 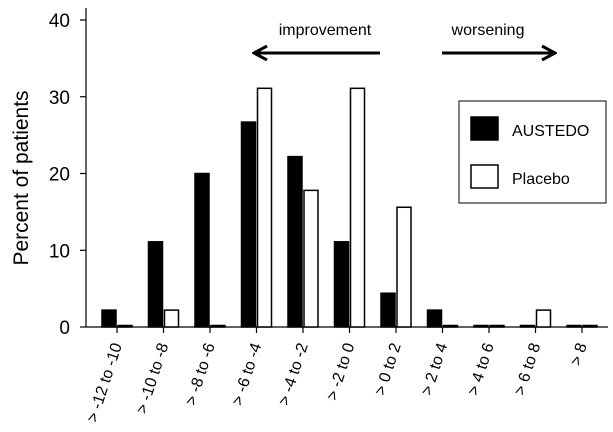 What do you see at coordinates (21, 177) in the screenshot?
I see `y-axis-label: Percent of patients` at bounding box center [21, 177].